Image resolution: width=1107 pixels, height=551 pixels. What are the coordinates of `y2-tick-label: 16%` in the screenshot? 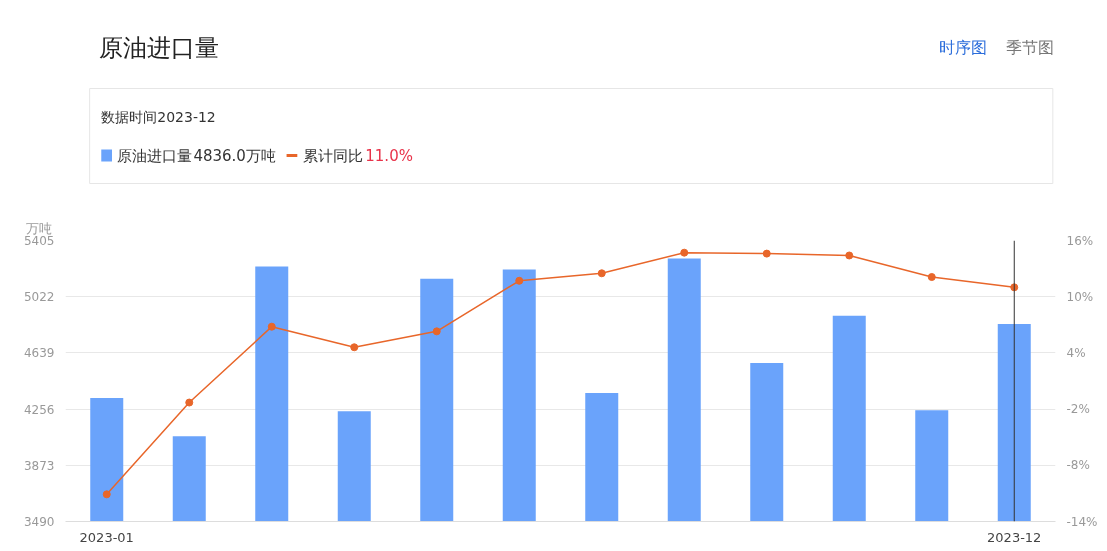 It's located at (1080, 240).